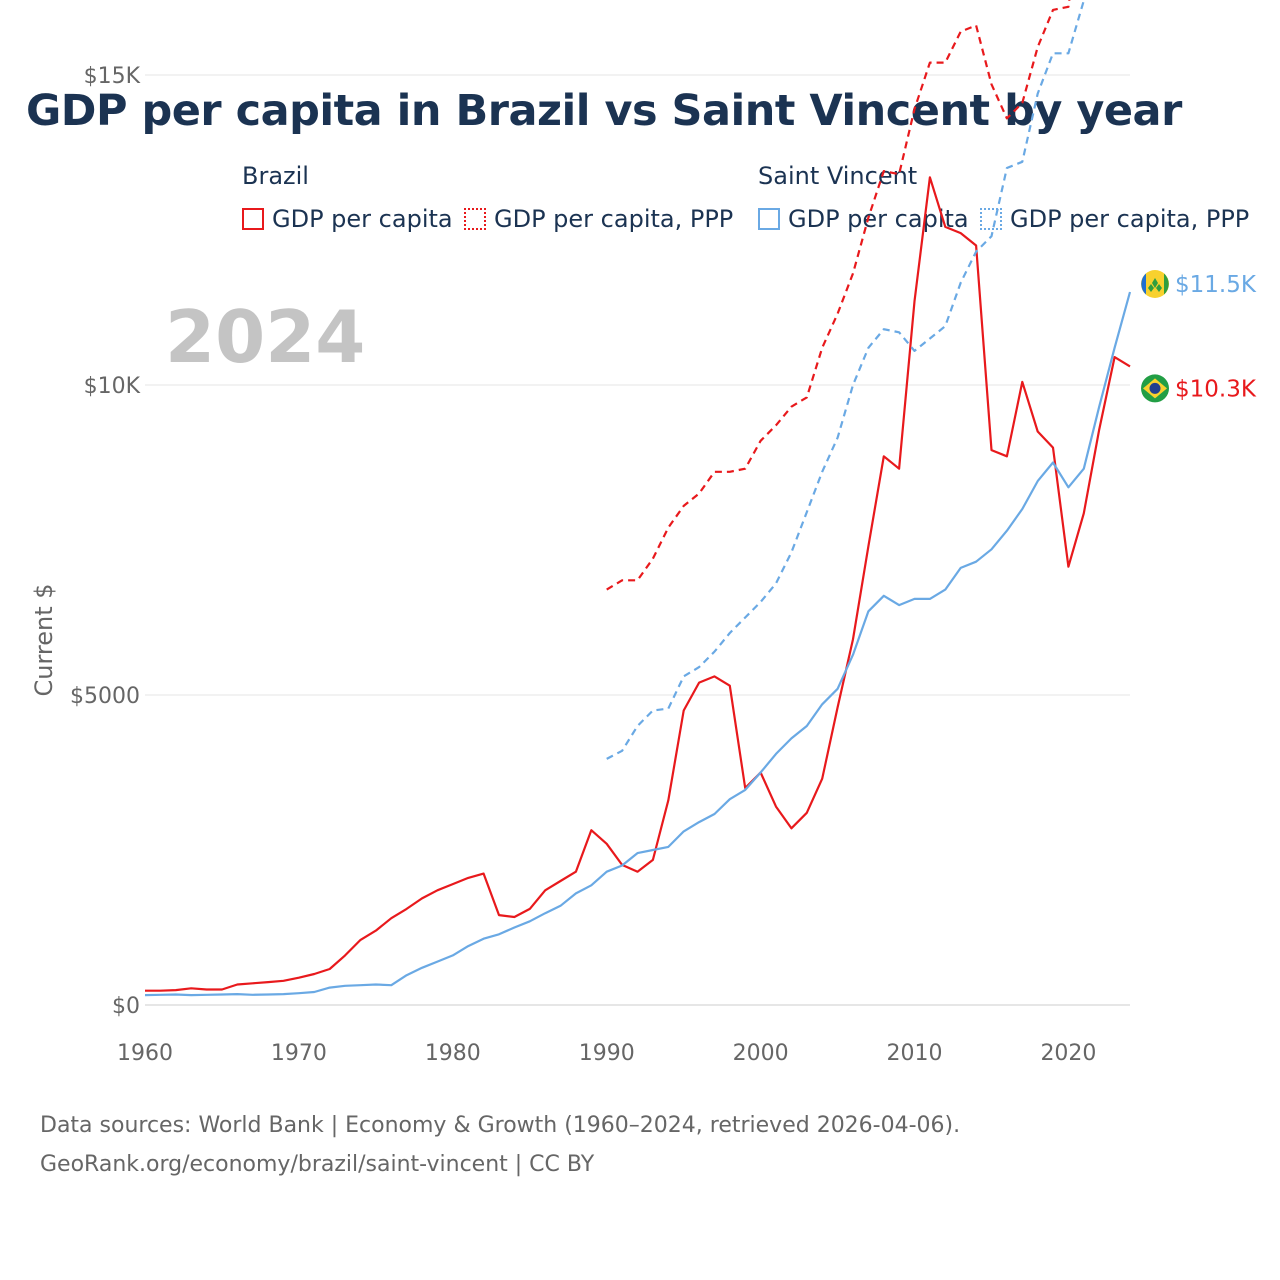  What do you see at coordinates (1068, 1053) in the screenshot?
I see `x-tick-label: 2020` at bounding box center [1068, 1053].